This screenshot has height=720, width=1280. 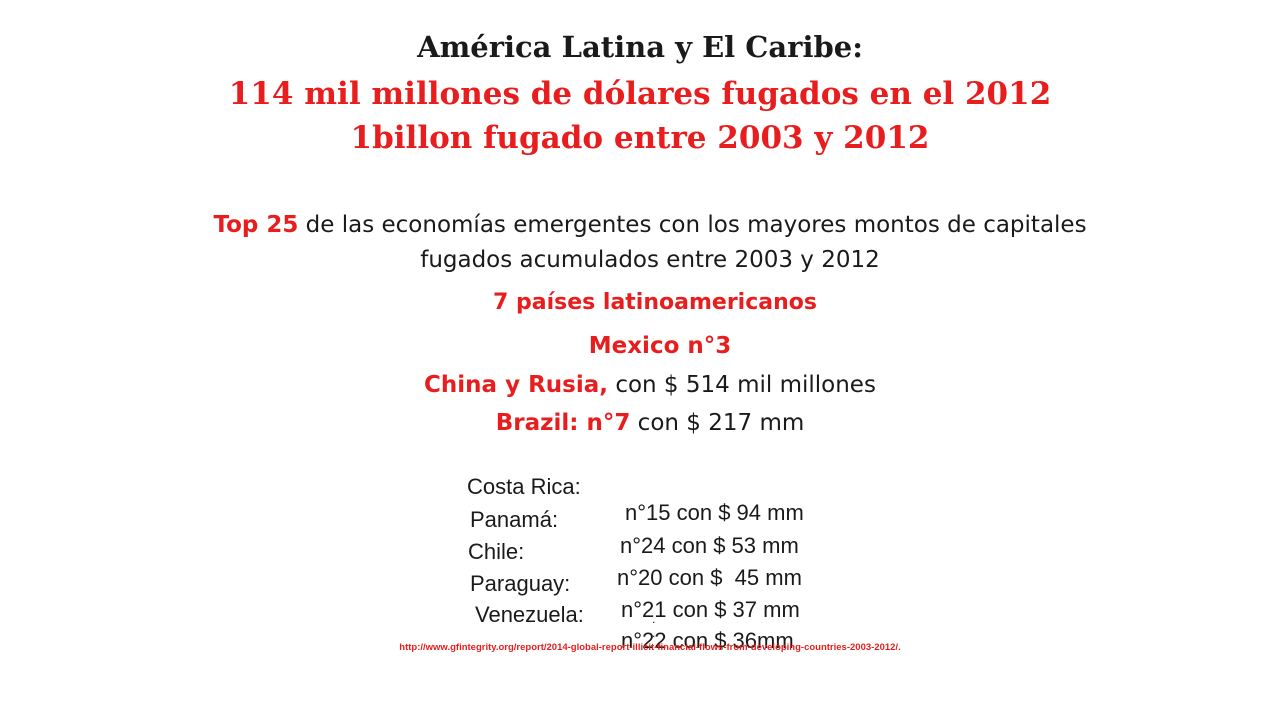 What do you see at coordinates (514, 519) in the screenshot?
I see `country-name: Panamá:` at bounding box center [514, 519].